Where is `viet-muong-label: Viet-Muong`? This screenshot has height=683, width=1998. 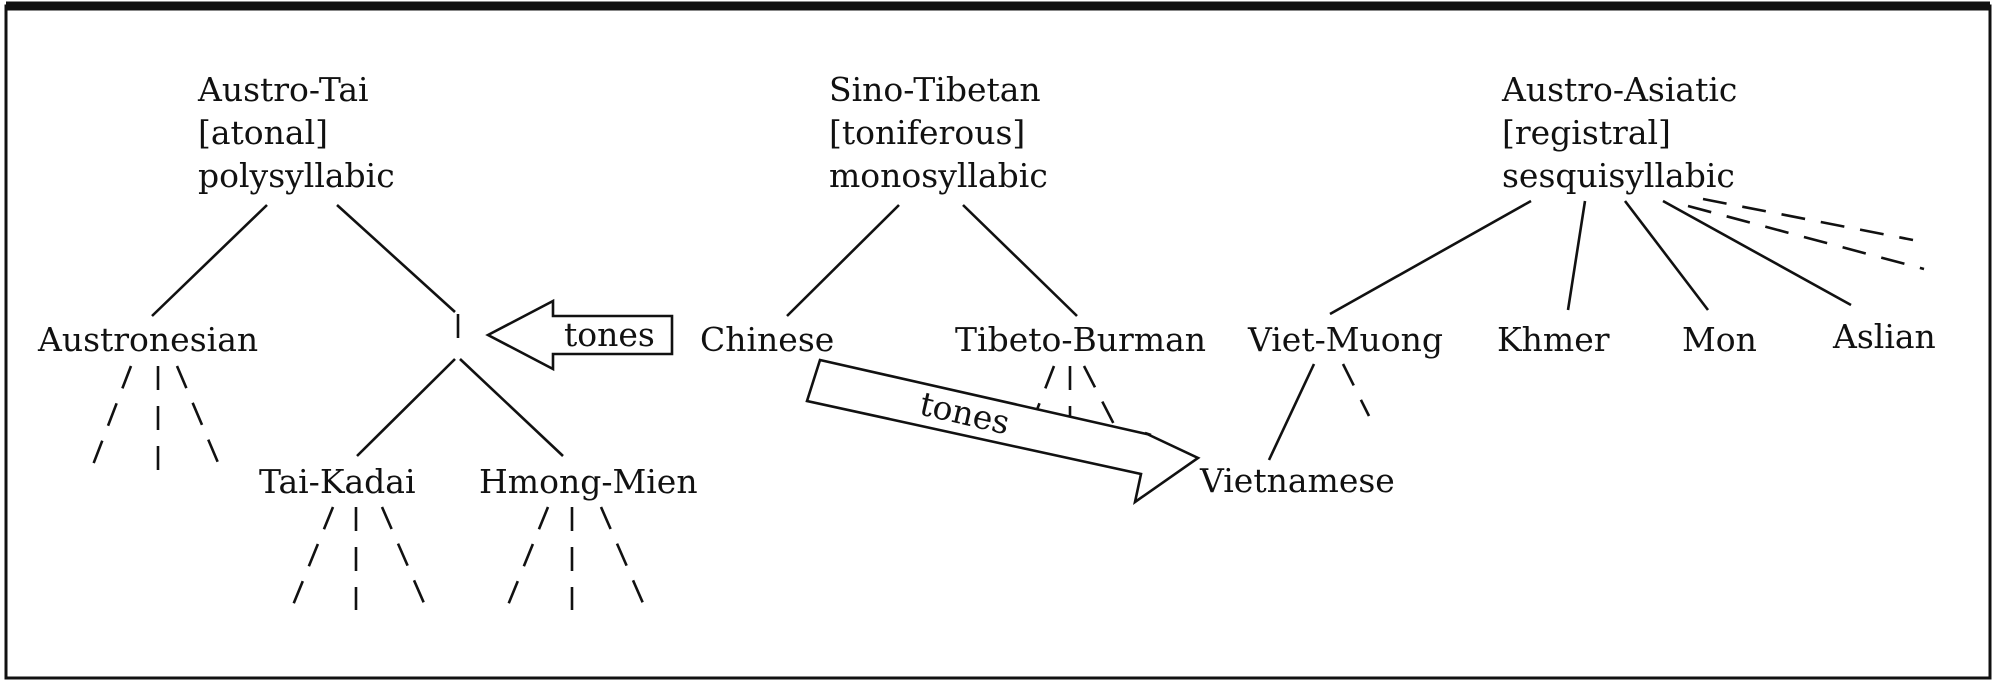
viet-muong-label: Viet-Muong is located at coordinates (1345, 339).